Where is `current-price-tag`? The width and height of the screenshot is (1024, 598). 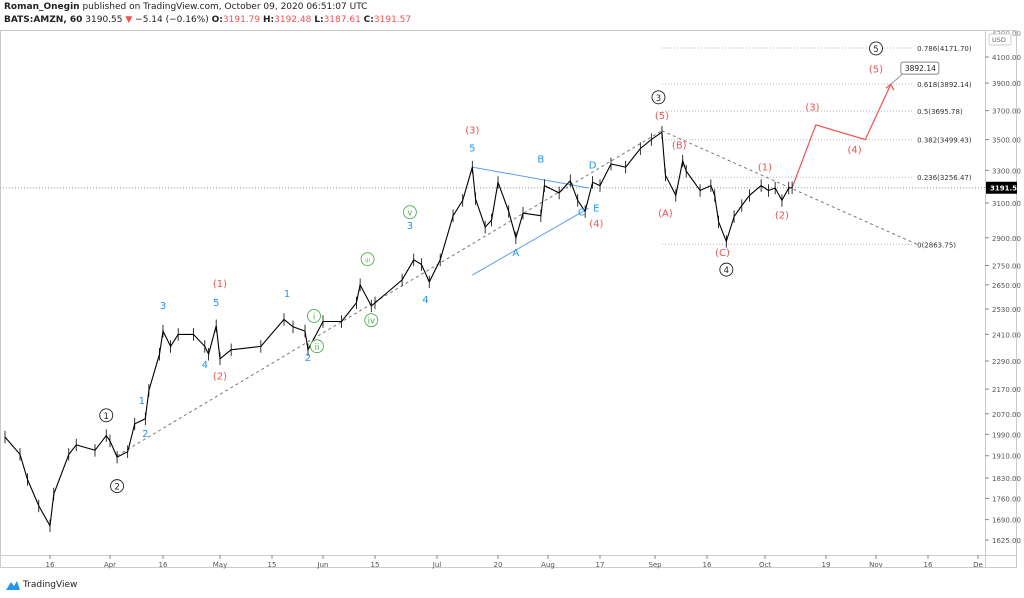
current-price-tag is located at coordinates (1001, 187).